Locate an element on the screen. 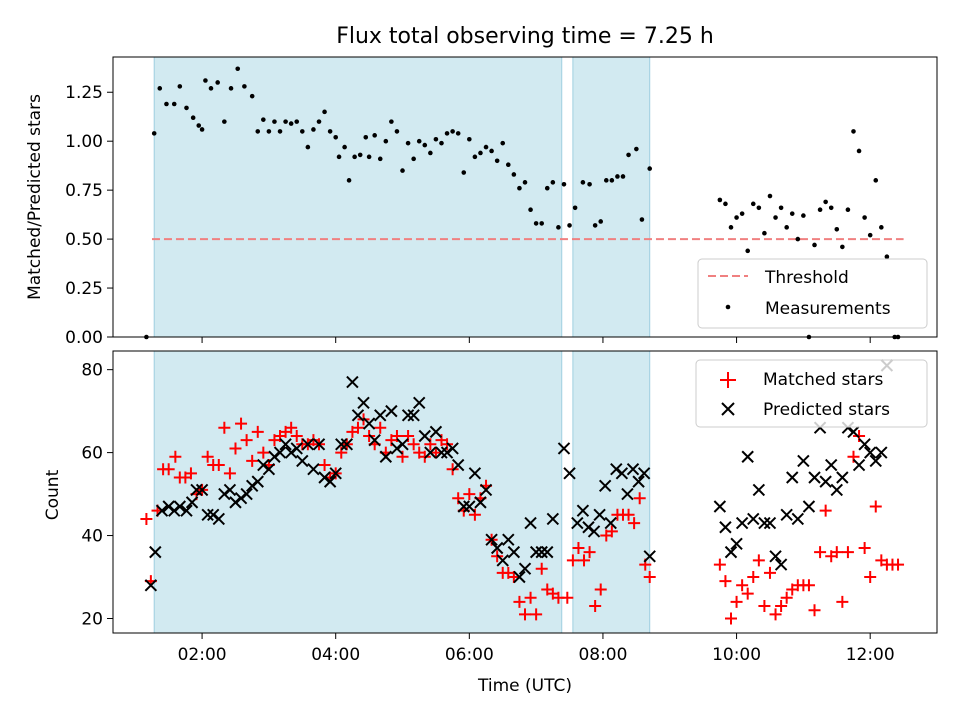 The width and height of the screenshot is (960, 720). measurements-legend-label: Measurements is located at coordinates (828, 309).